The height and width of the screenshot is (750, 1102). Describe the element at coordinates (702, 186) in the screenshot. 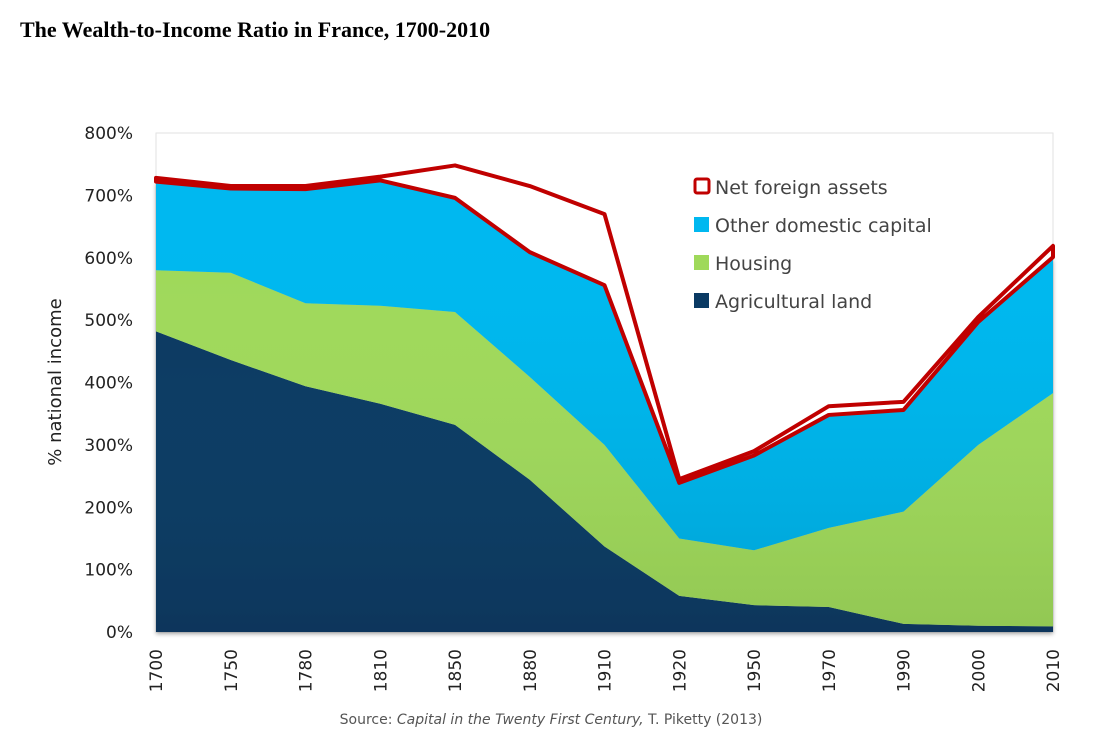

I see `legend-swatch-net-foreign-assets` at that location.